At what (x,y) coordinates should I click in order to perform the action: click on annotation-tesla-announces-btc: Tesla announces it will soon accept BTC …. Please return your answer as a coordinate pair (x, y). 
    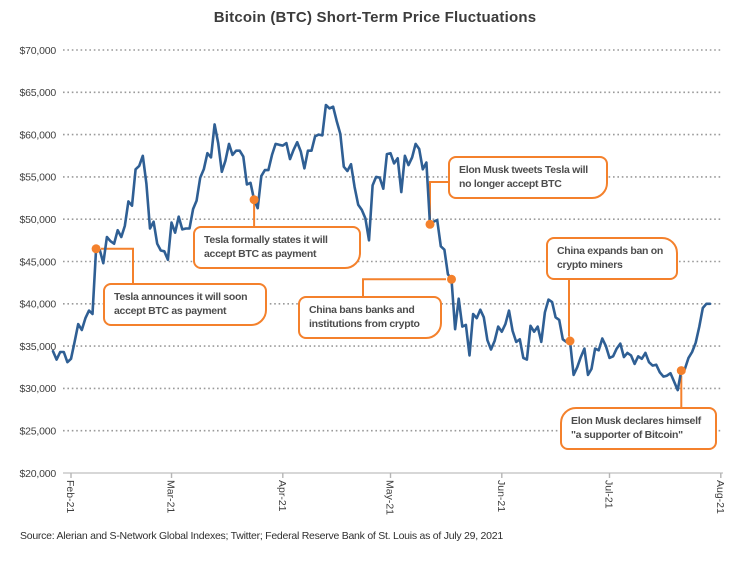
    Looking at the image, I should click on (185, 305).